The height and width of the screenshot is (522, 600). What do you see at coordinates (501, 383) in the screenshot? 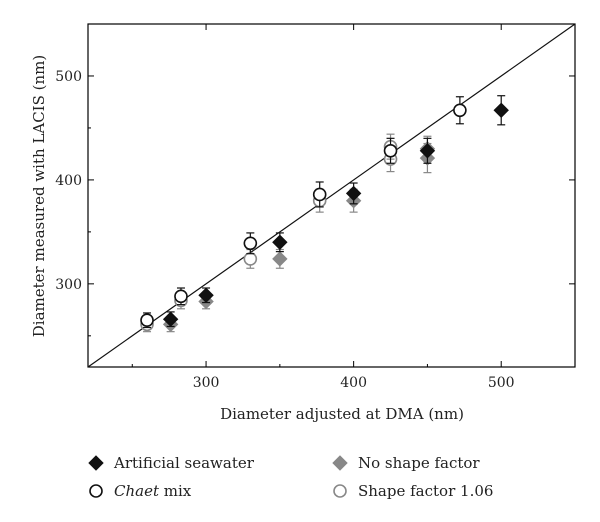
I see `x-tick-label: 500` at bounding box center [501, 383].